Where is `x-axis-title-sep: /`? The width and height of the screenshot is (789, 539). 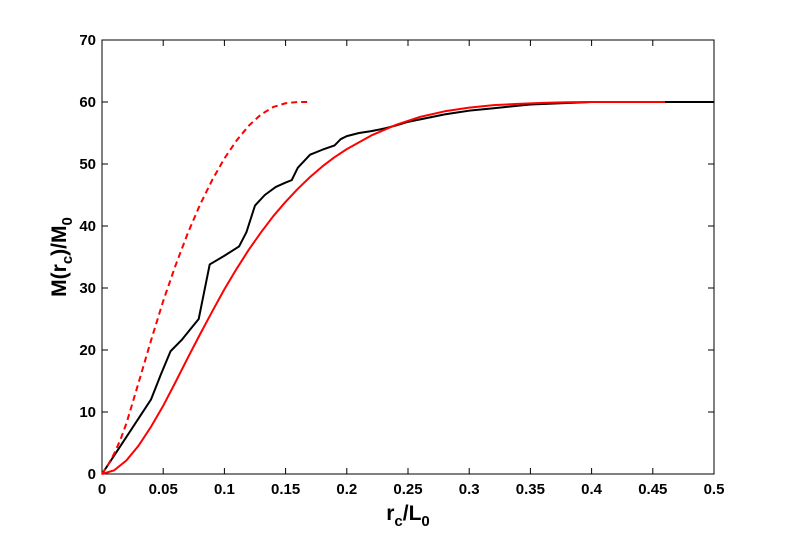
x-axis-title-sep: / is located at coordinates (406, 513).